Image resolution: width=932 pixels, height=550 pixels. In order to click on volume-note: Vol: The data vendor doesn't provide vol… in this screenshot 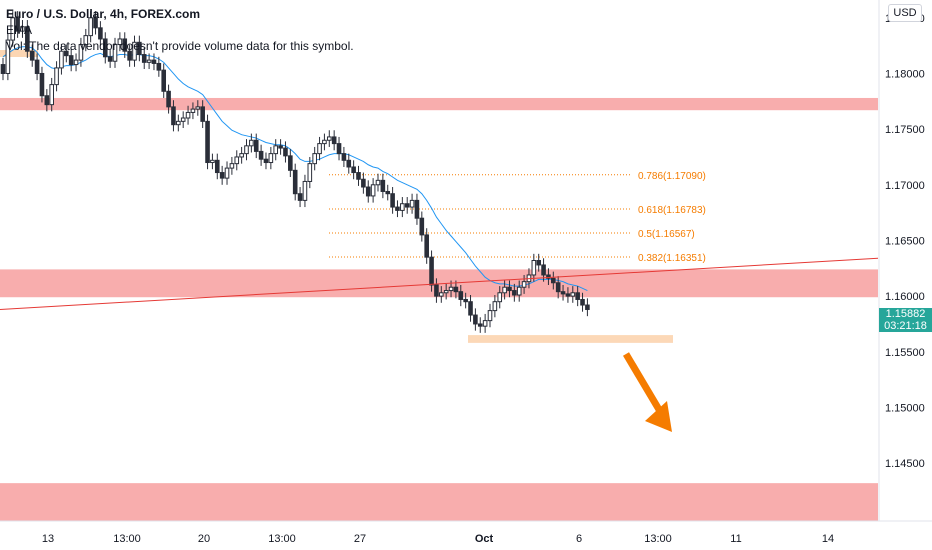, I will do `click(180, 46)`.